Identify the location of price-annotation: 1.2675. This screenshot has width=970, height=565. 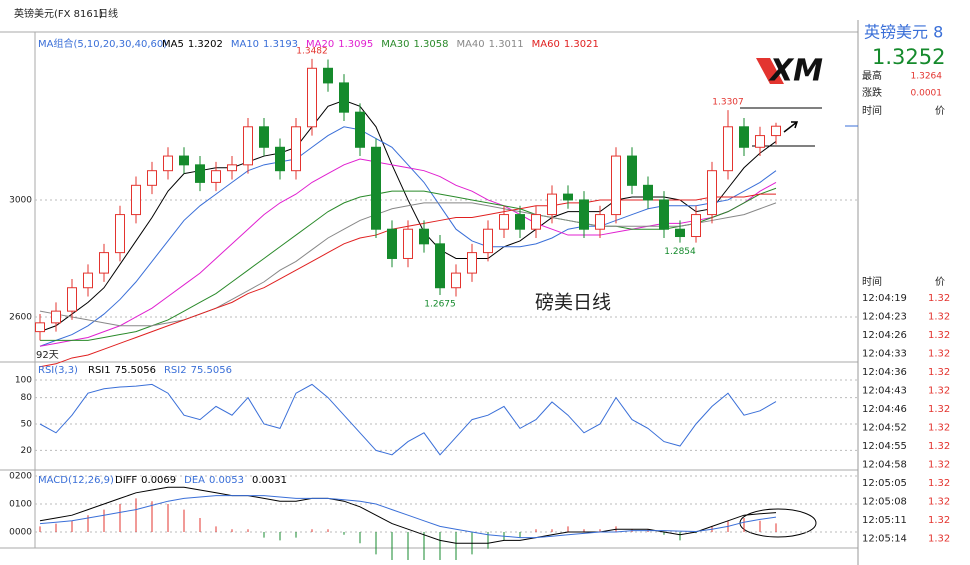
(440, 305).